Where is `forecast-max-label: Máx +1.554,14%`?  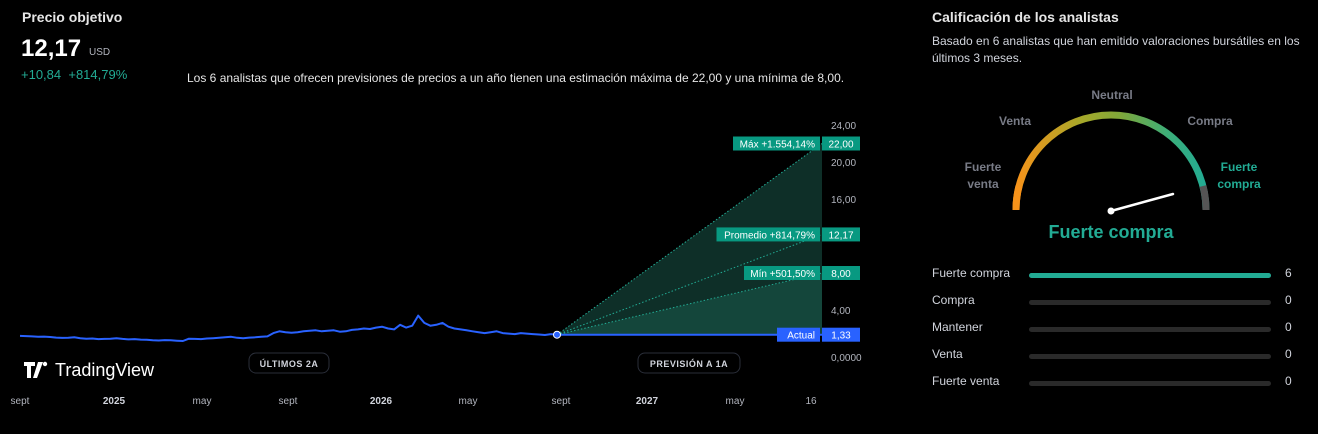 forecast-max-label: Máx +1.554,14% is located at coordinates (777, 145).